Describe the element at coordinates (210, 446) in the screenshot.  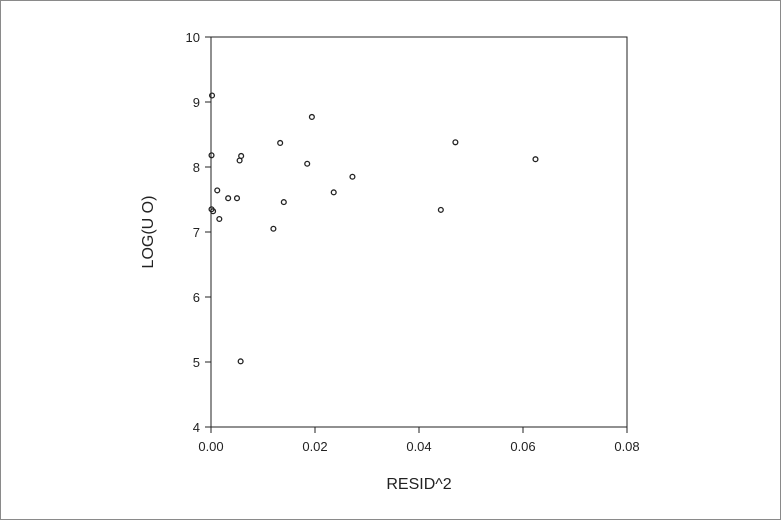
I see `x-tick-label: 0.00` at that location.